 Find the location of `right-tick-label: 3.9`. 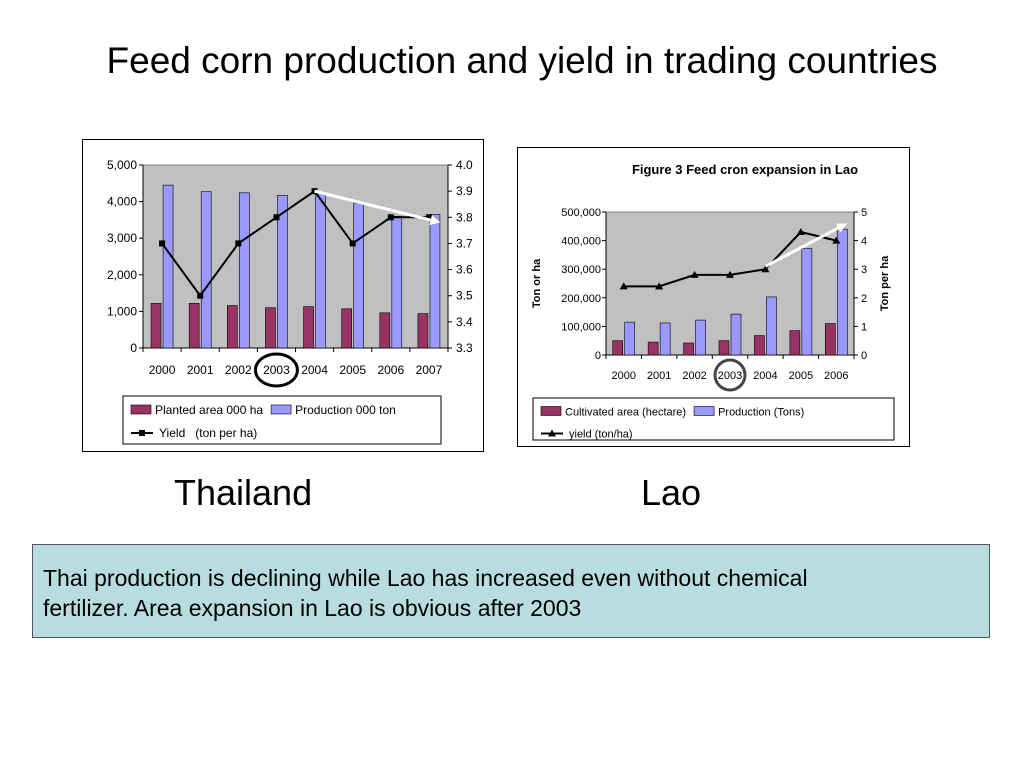

right-tick-label: 3.9 is located at coordinates (464, 191).